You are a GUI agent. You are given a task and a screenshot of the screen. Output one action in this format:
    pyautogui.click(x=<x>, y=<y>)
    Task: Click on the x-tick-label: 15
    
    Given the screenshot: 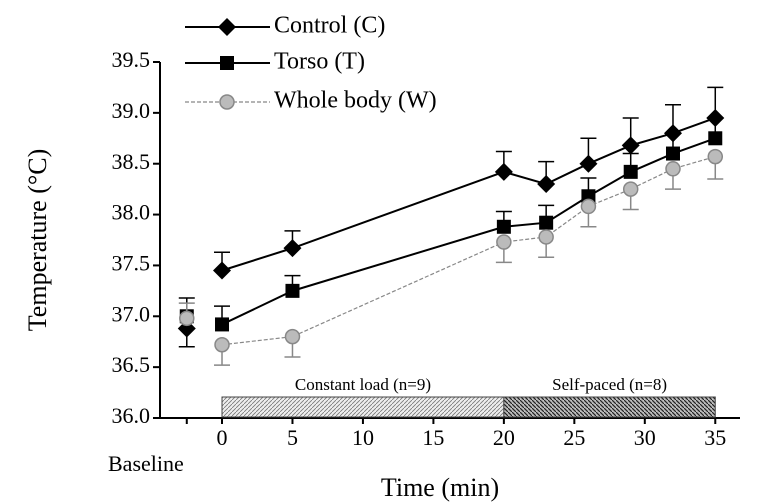 What is the action you would take?
    pyautogui.click(x=433, y=437)
    